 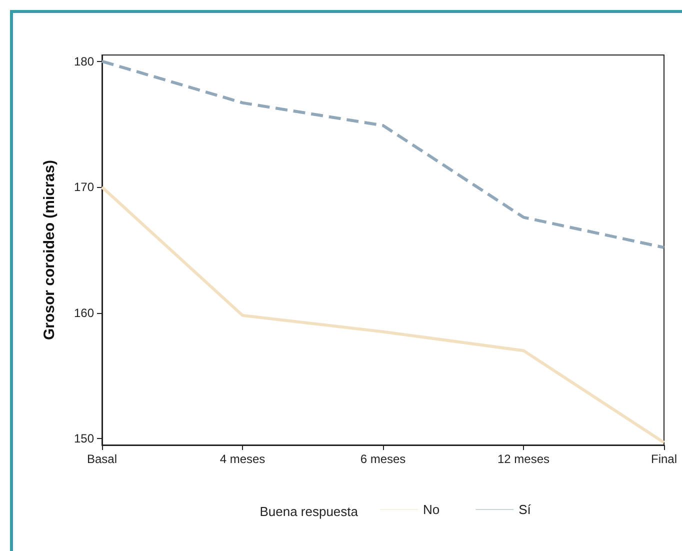 I want to click on legend-label: Sí, so click(x=525, y=509).